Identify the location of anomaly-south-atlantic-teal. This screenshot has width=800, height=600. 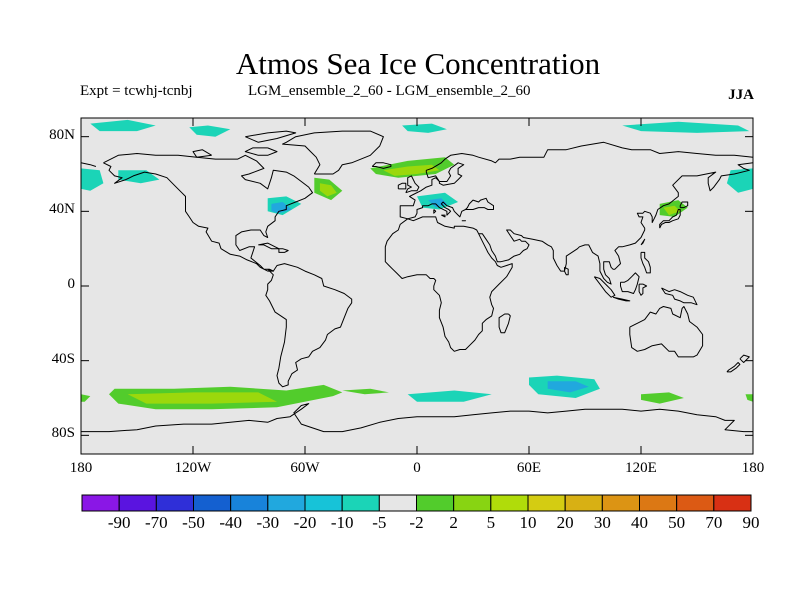
(449, 396).